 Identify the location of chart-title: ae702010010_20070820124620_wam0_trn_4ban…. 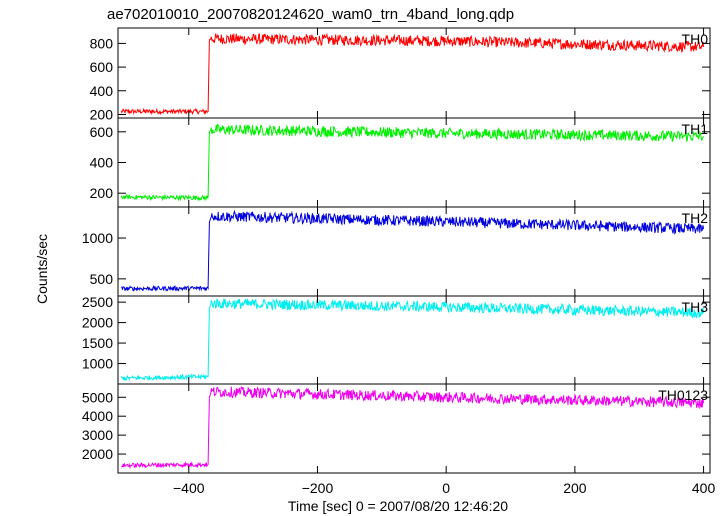
(310, 14).